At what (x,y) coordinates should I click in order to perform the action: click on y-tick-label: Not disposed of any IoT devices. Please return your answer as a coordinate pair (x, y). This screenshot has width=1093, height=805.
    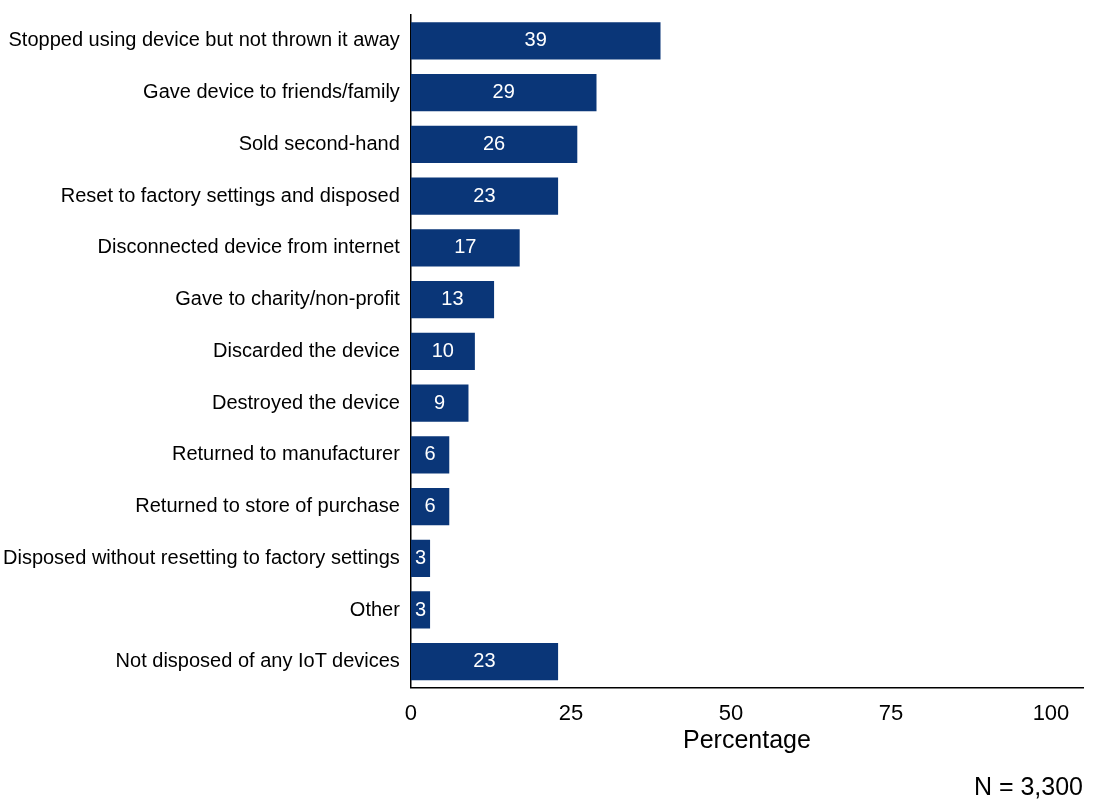
    Looking at the image, I should click on (257, 660).